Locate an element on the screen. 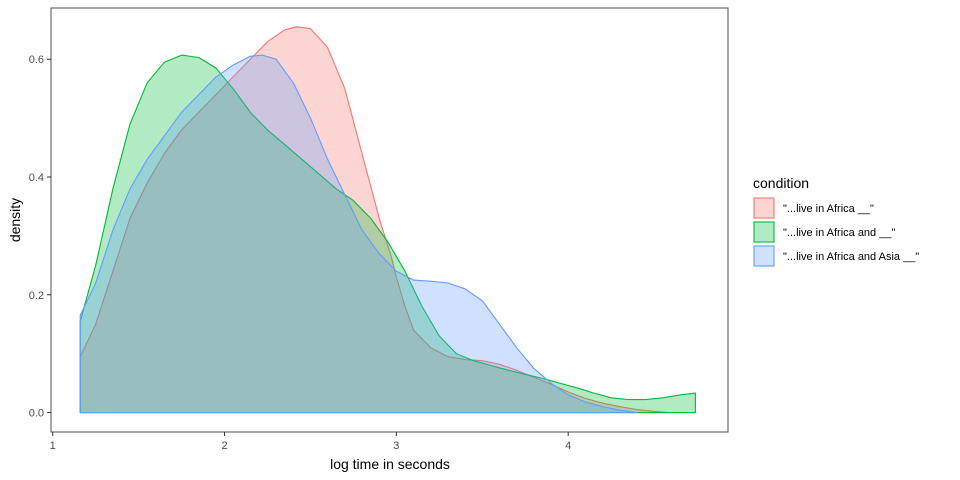 The image size is (960, 480). legend-label-3: "...live in Africa and Asia __" is located at coordinates (851, 257).